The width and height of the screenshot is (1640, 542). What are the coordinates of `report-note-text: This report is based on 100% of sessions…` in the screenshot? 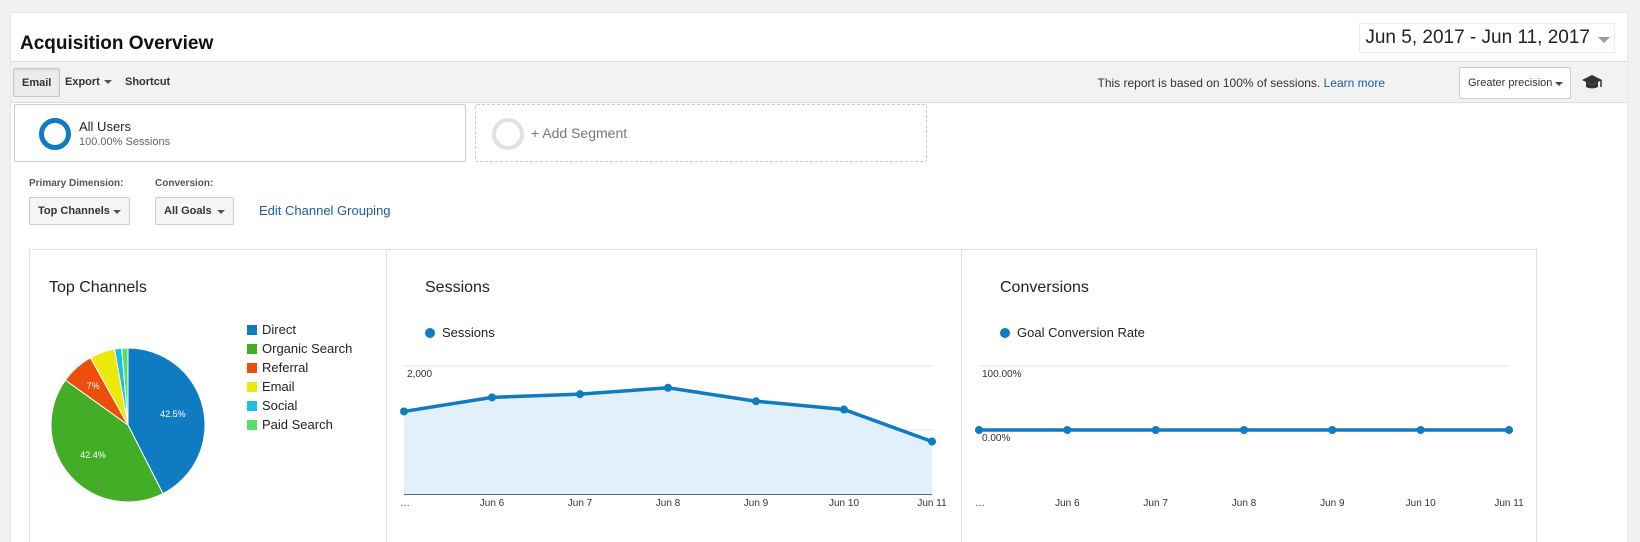 It's located at (1209, 83).